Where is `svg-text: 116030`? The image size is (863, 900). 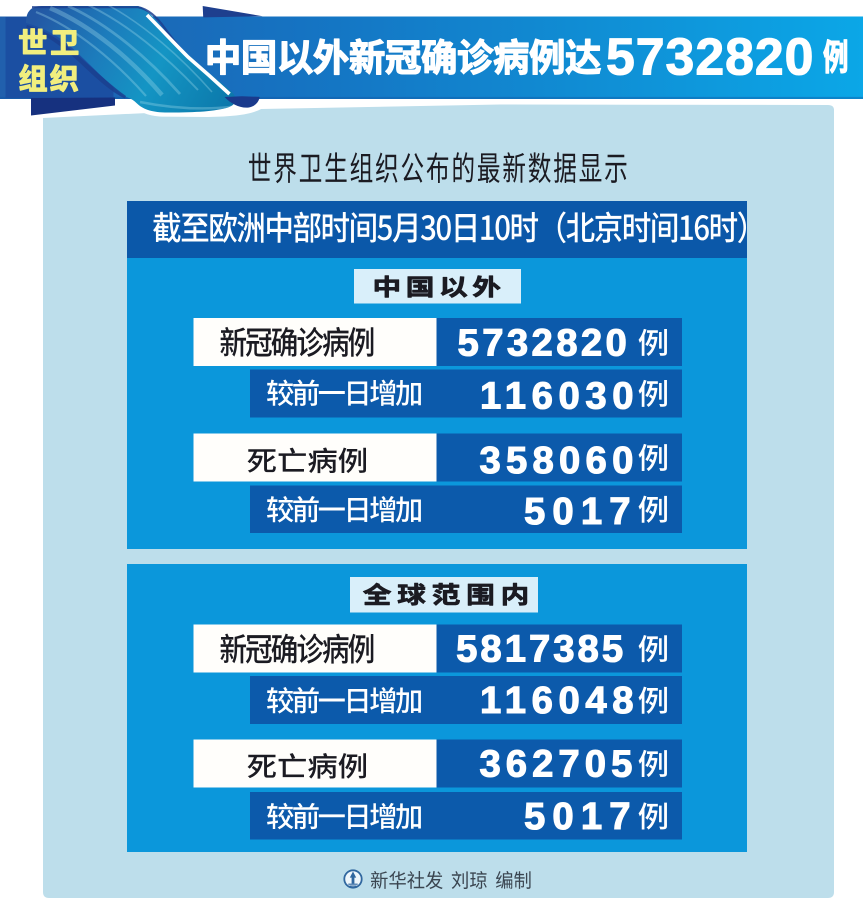
svg-text: 116030 is located at coordinates (559, 396).